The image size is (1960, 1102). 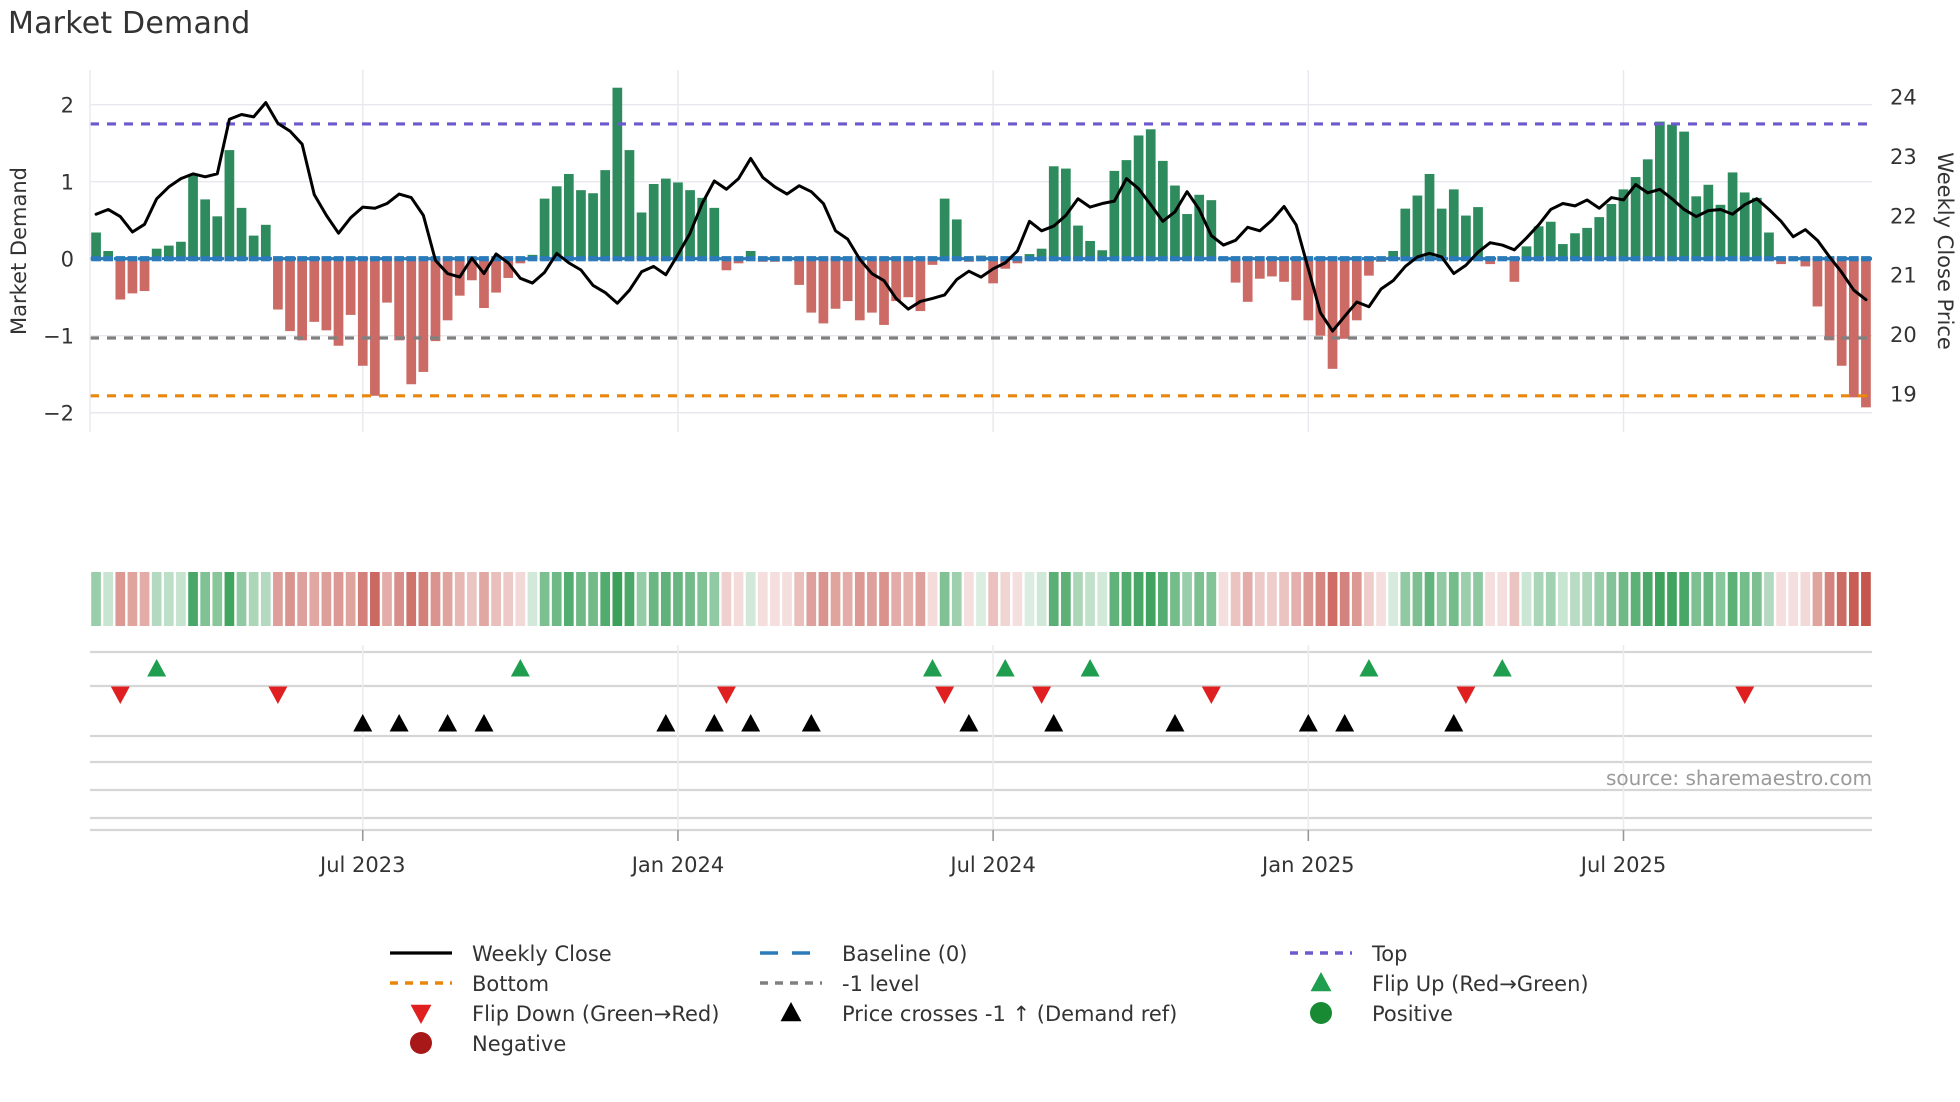 What do you see at coordinates (1502, 668) in the screenshot?
I see `flip-up-marker` at bounding box center [1502, 668].